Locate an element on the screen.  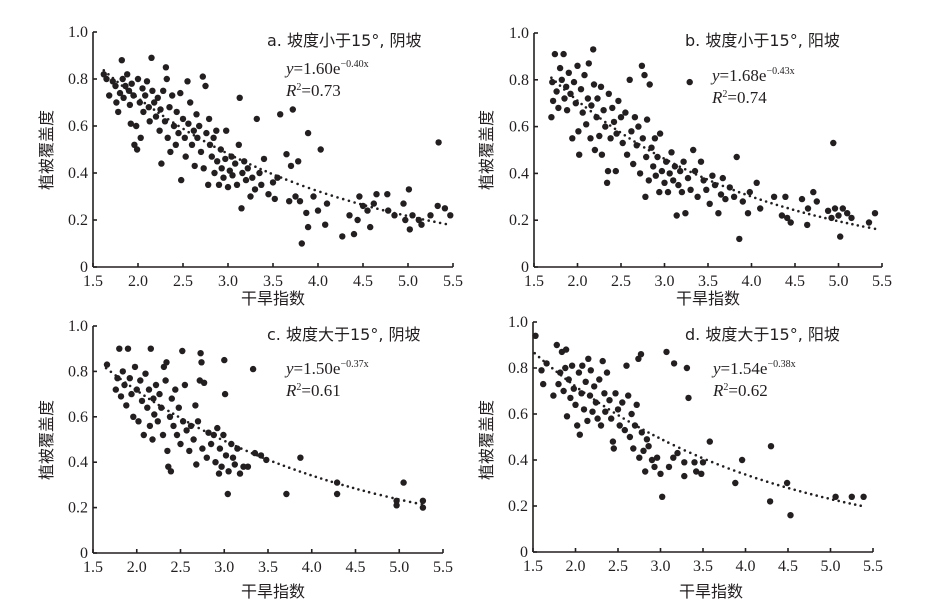
trendline is located at coordinates (713, 153).